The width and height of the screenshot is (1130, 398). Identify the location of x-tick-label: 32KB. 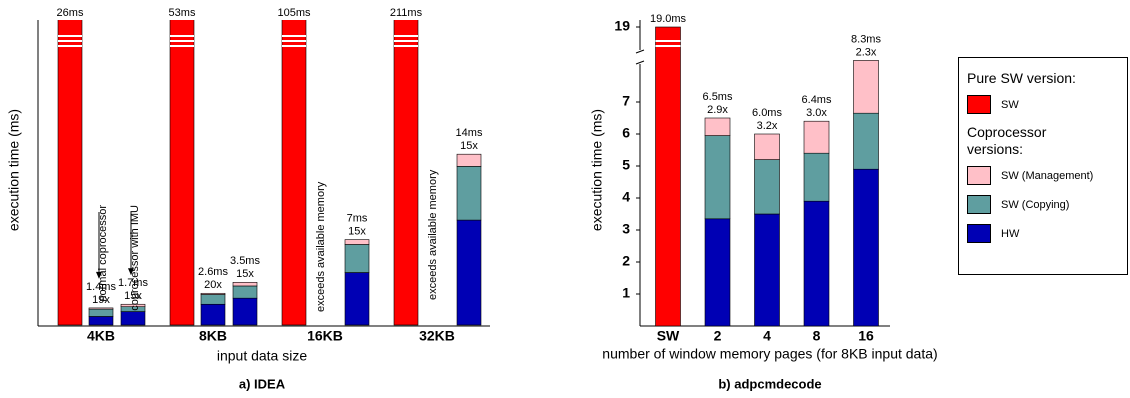
(437, 336).